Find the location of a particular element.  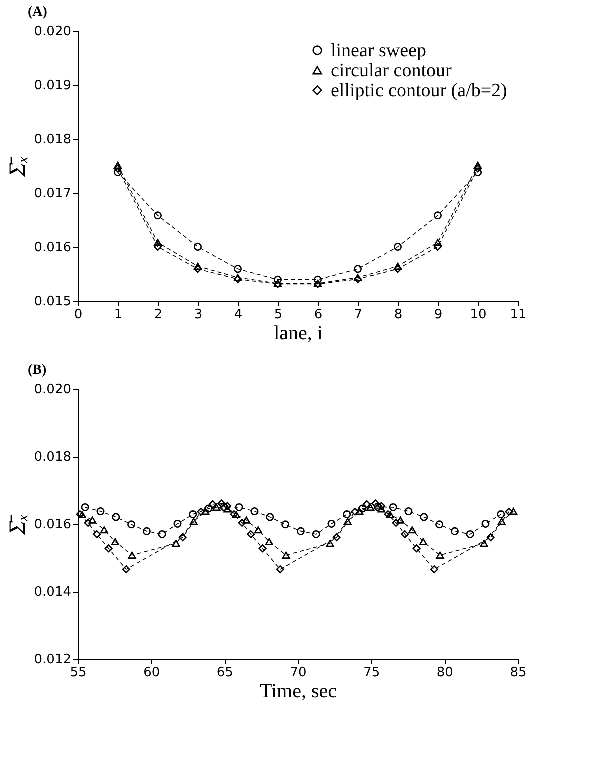

x-tick-label: 8 is located at coordinates (398, 315).